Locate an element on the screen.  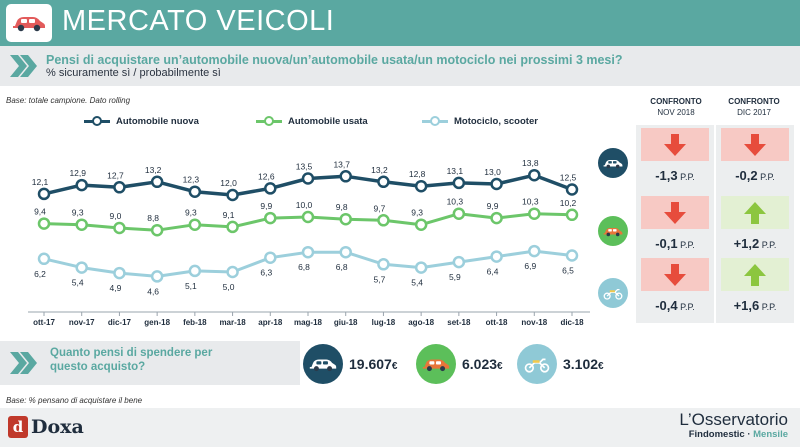
header-bar: MERCATO VEICOLI is located at coordinates (400, 23).